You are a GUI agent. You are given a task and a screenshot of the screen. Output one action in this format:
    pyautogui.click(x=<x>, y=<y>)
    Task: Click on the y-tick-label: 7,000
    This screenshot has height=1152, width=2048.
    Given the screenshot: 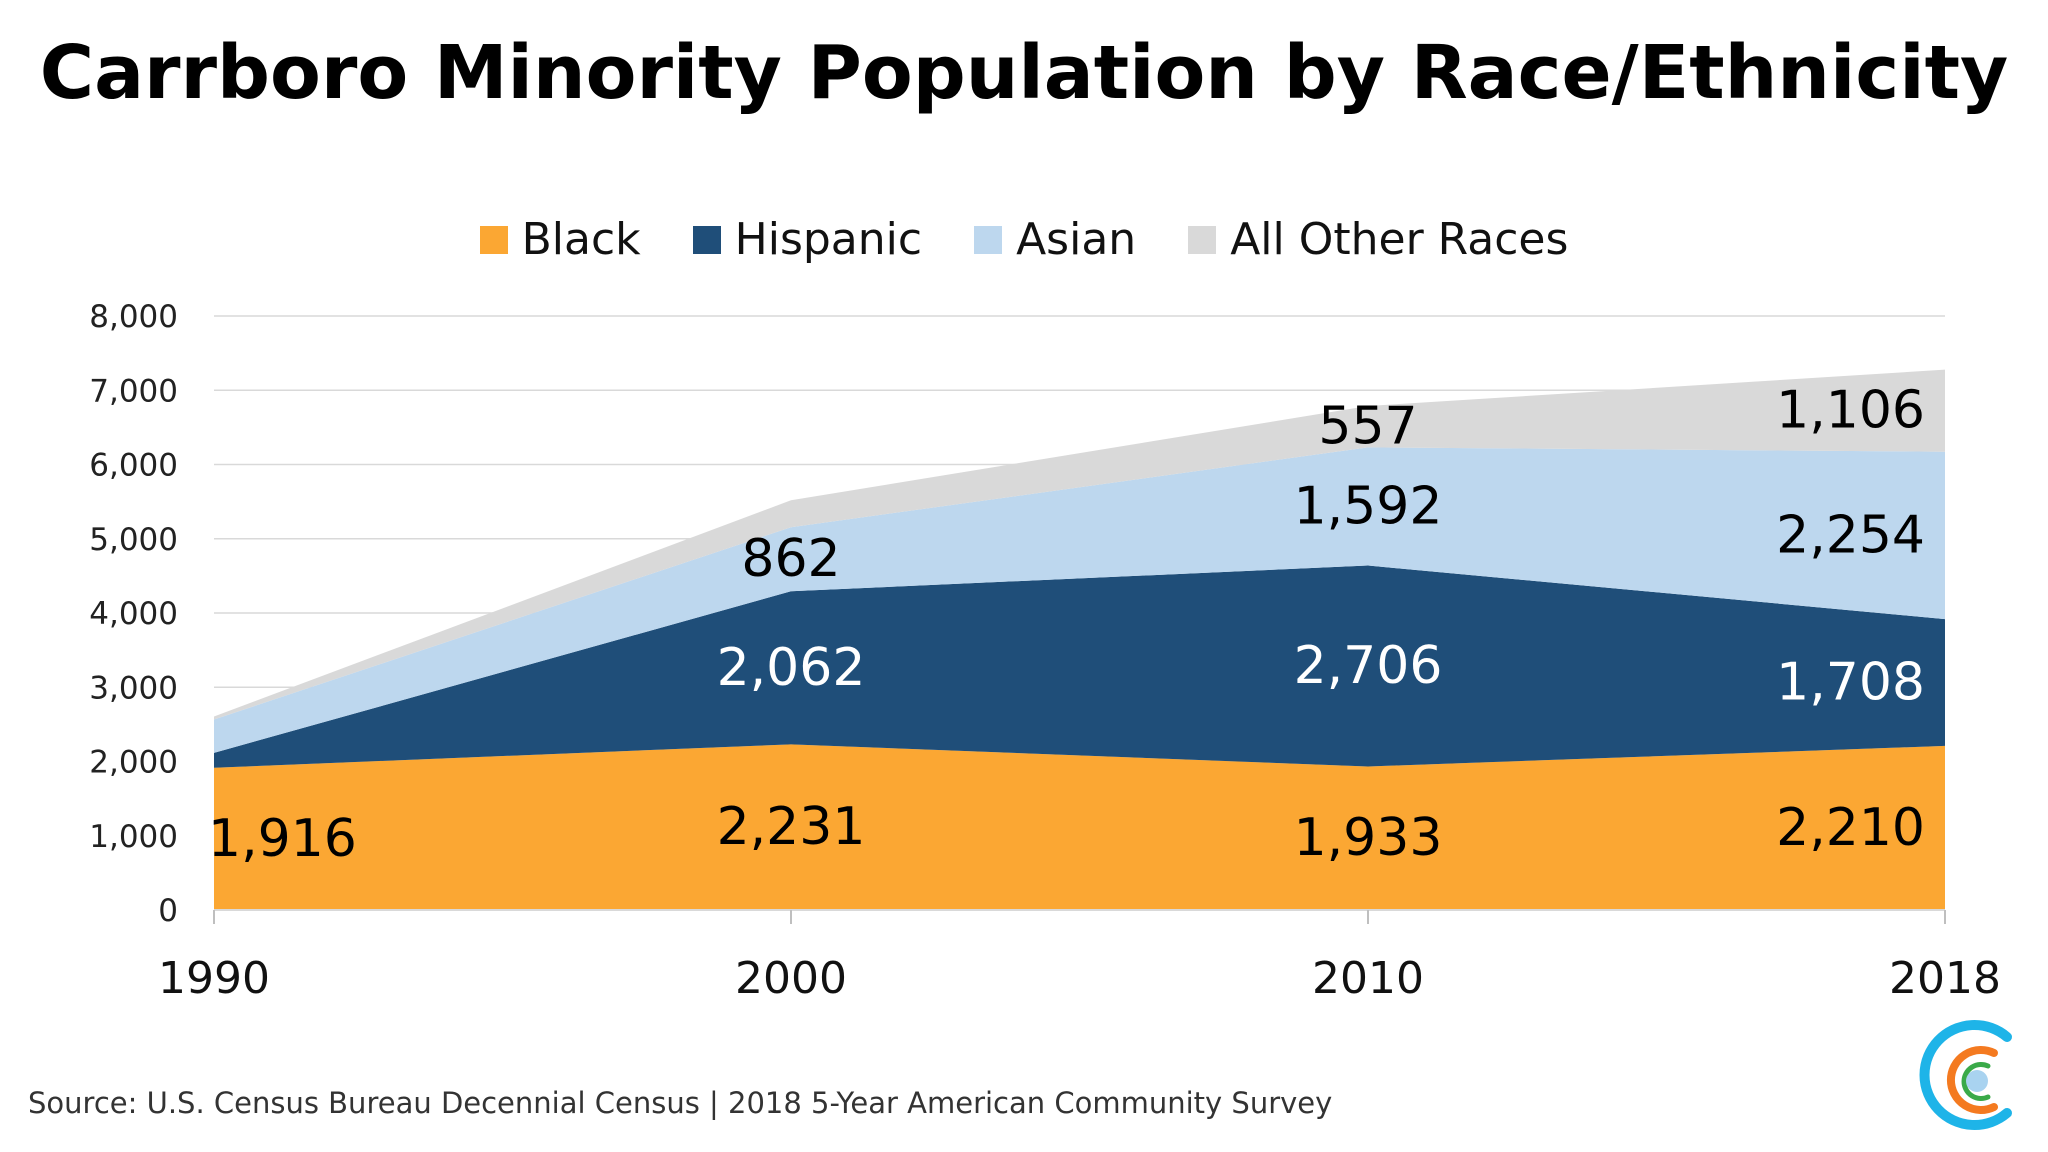 What is the action you would take?
    pyautogui.click(x=133, y=391)
    